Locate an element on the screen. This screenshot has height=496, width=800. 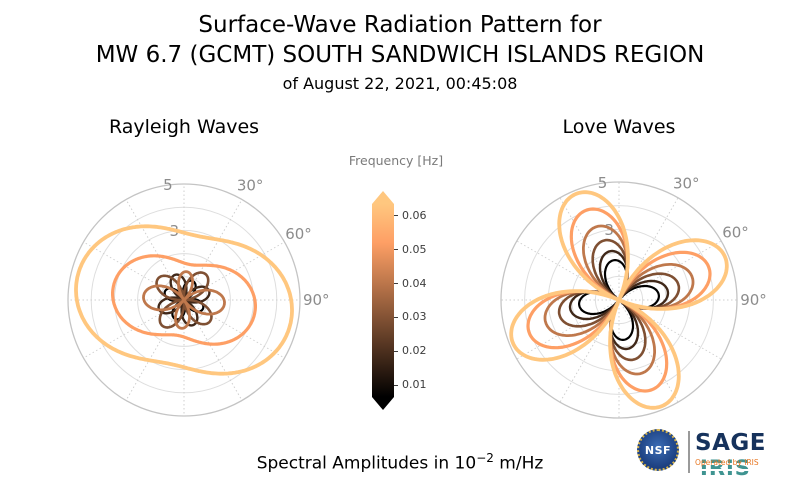
colorbar-extend-bottom-arrow is located at coordinates (383, 403).